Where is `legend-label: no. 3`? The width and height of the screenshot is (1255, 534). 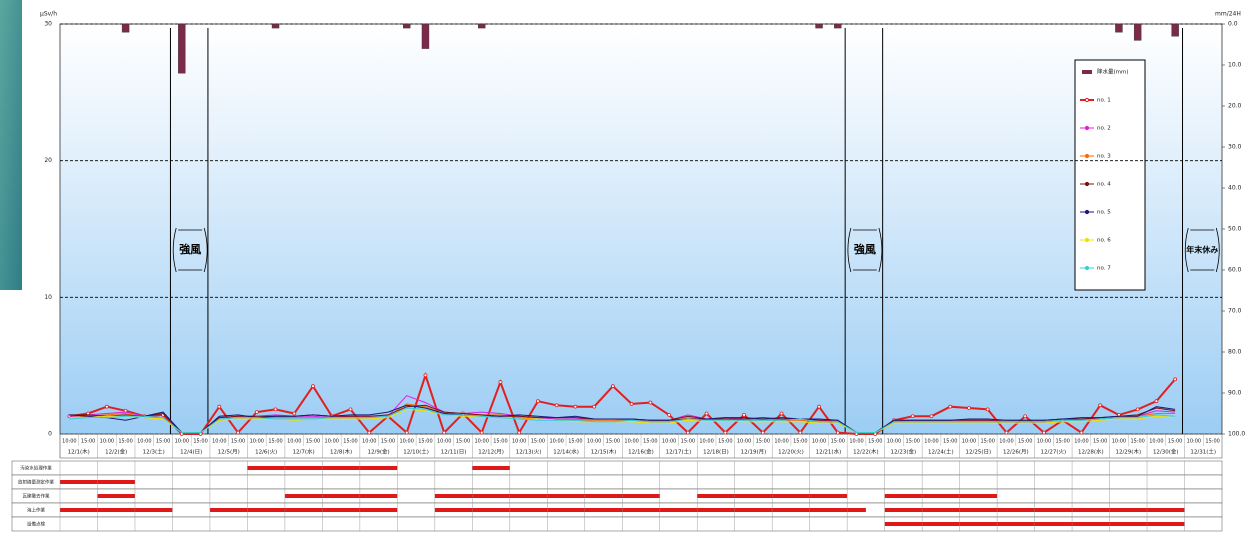 legend-label: no. 3 is located at coordinates (1104, 157).